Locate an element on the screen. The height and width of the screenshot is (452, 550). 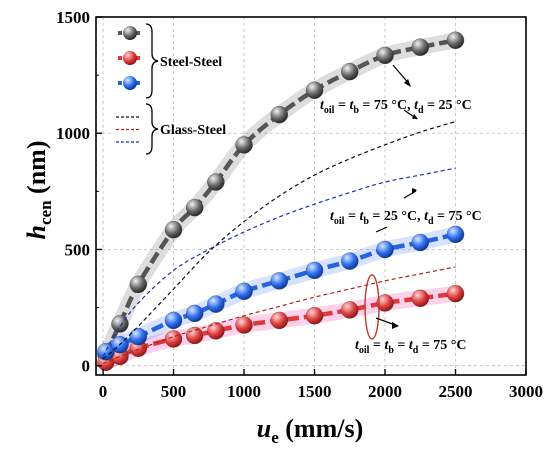
legend: Steel-Steel Glass-Steel is located at coordinates (169, 86).